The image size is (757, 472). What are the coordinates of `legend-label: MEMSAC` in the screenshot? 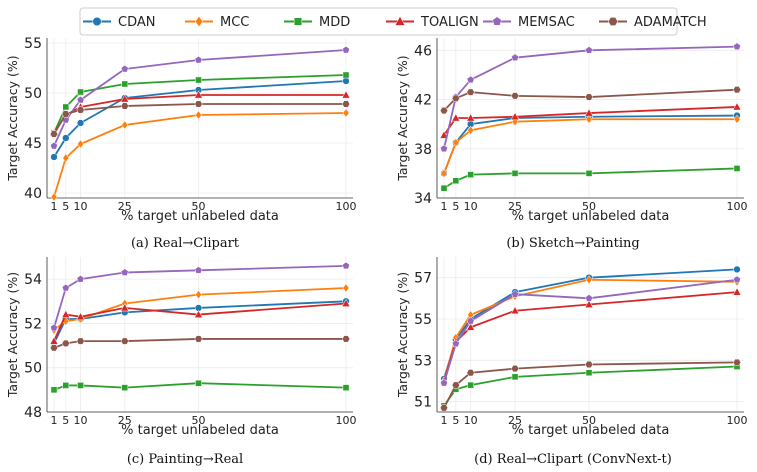 It's located at (546, 22).